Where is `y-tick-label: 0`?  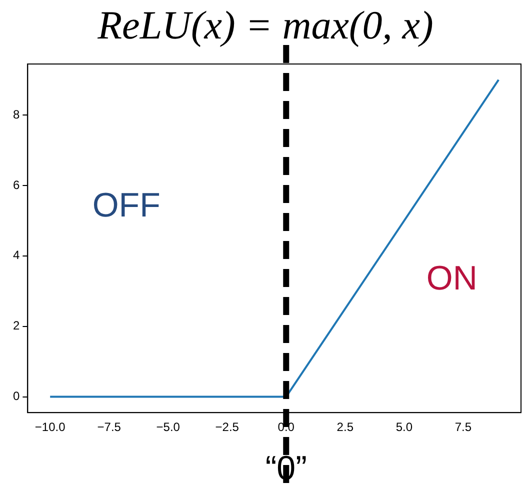
y-tick-label: 0 is located at coordinates (16, 396).